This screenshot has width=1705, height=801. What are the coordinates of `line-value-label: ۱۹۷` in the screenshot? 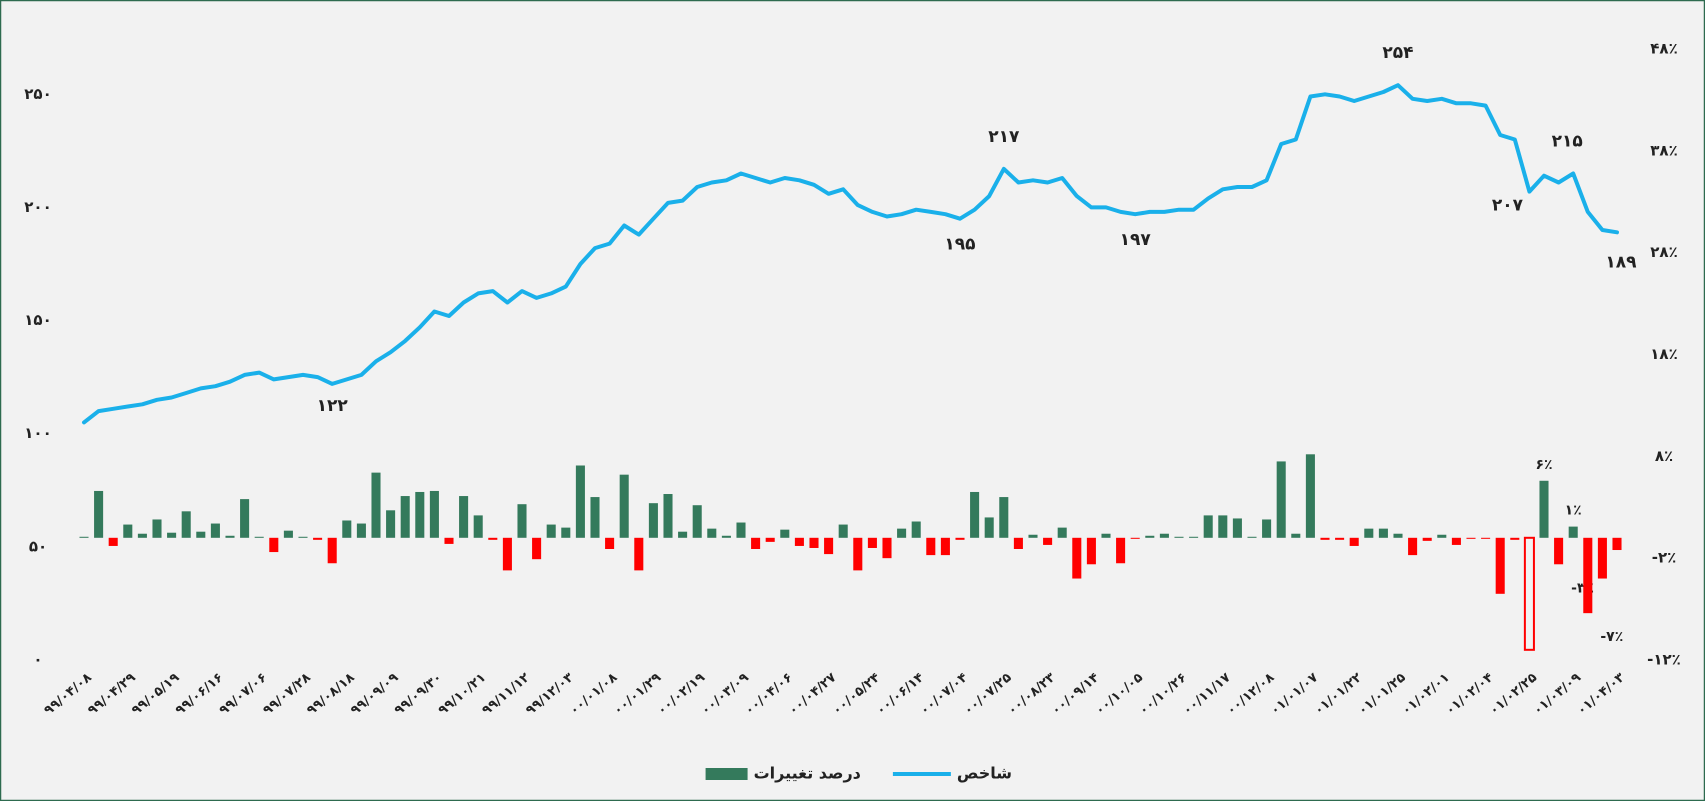 It's located at (1136, 240).